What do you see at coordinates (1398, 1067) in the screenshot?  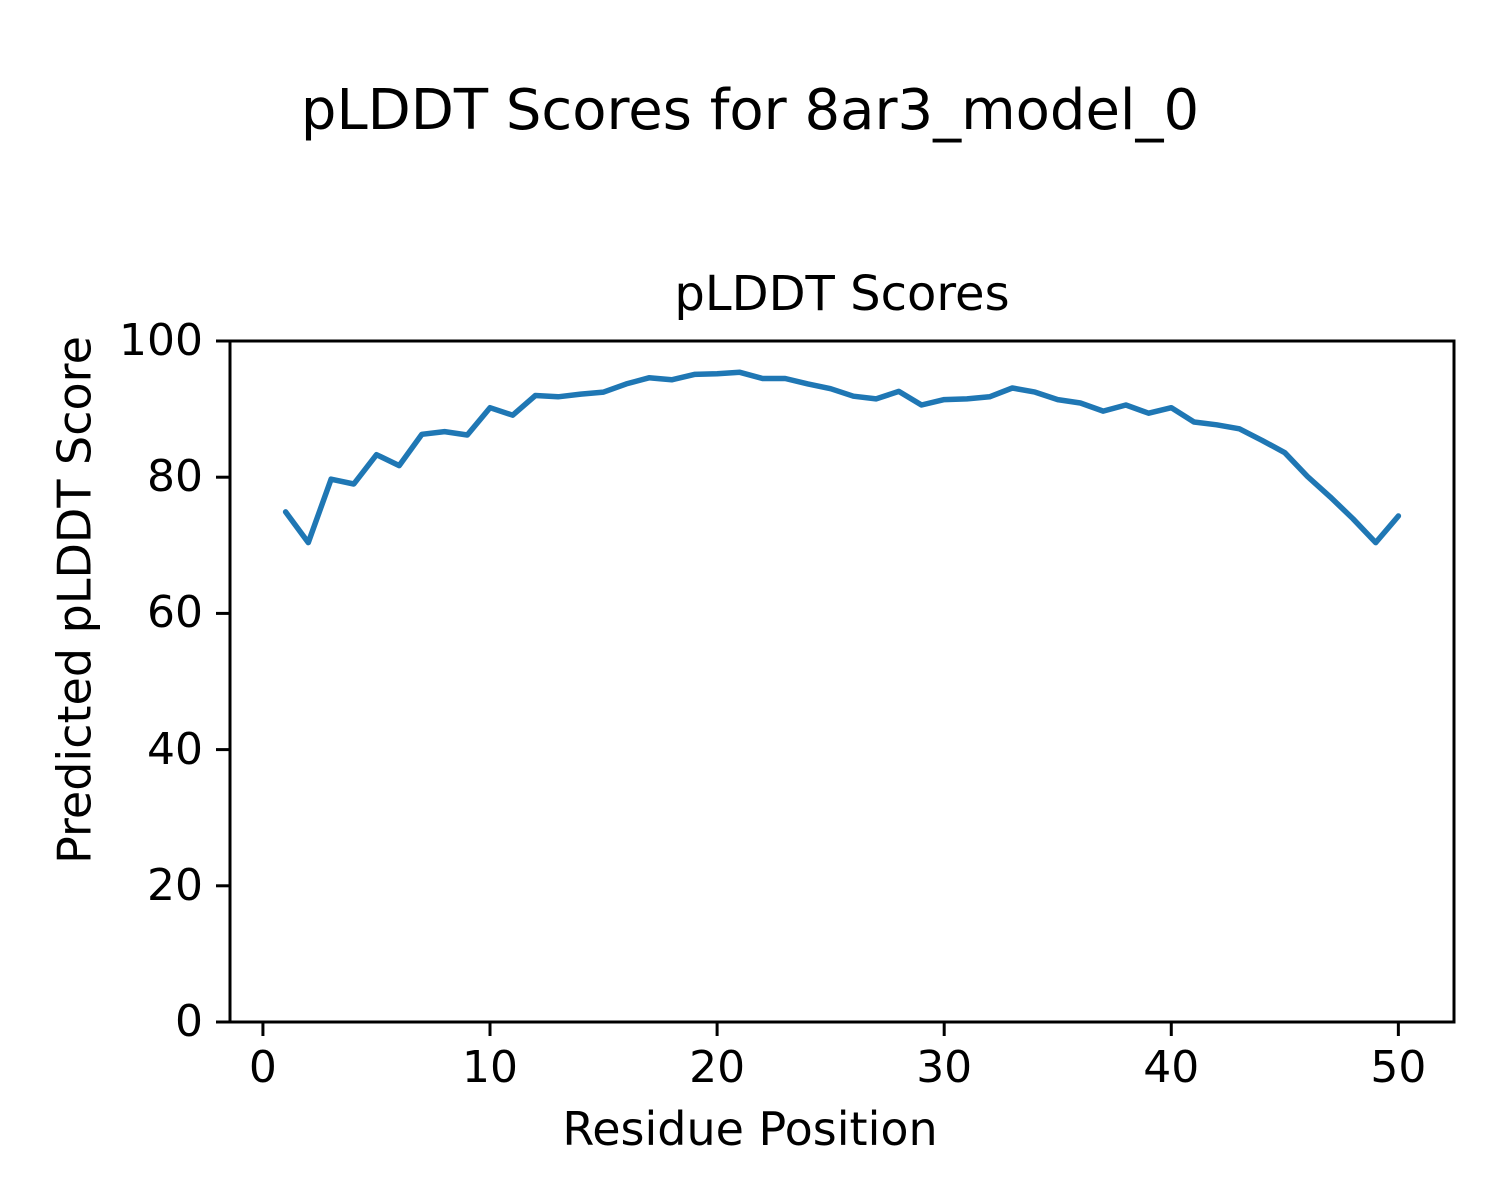 I see `x-tick-label: 50` at bounding box center [1398, 1067].